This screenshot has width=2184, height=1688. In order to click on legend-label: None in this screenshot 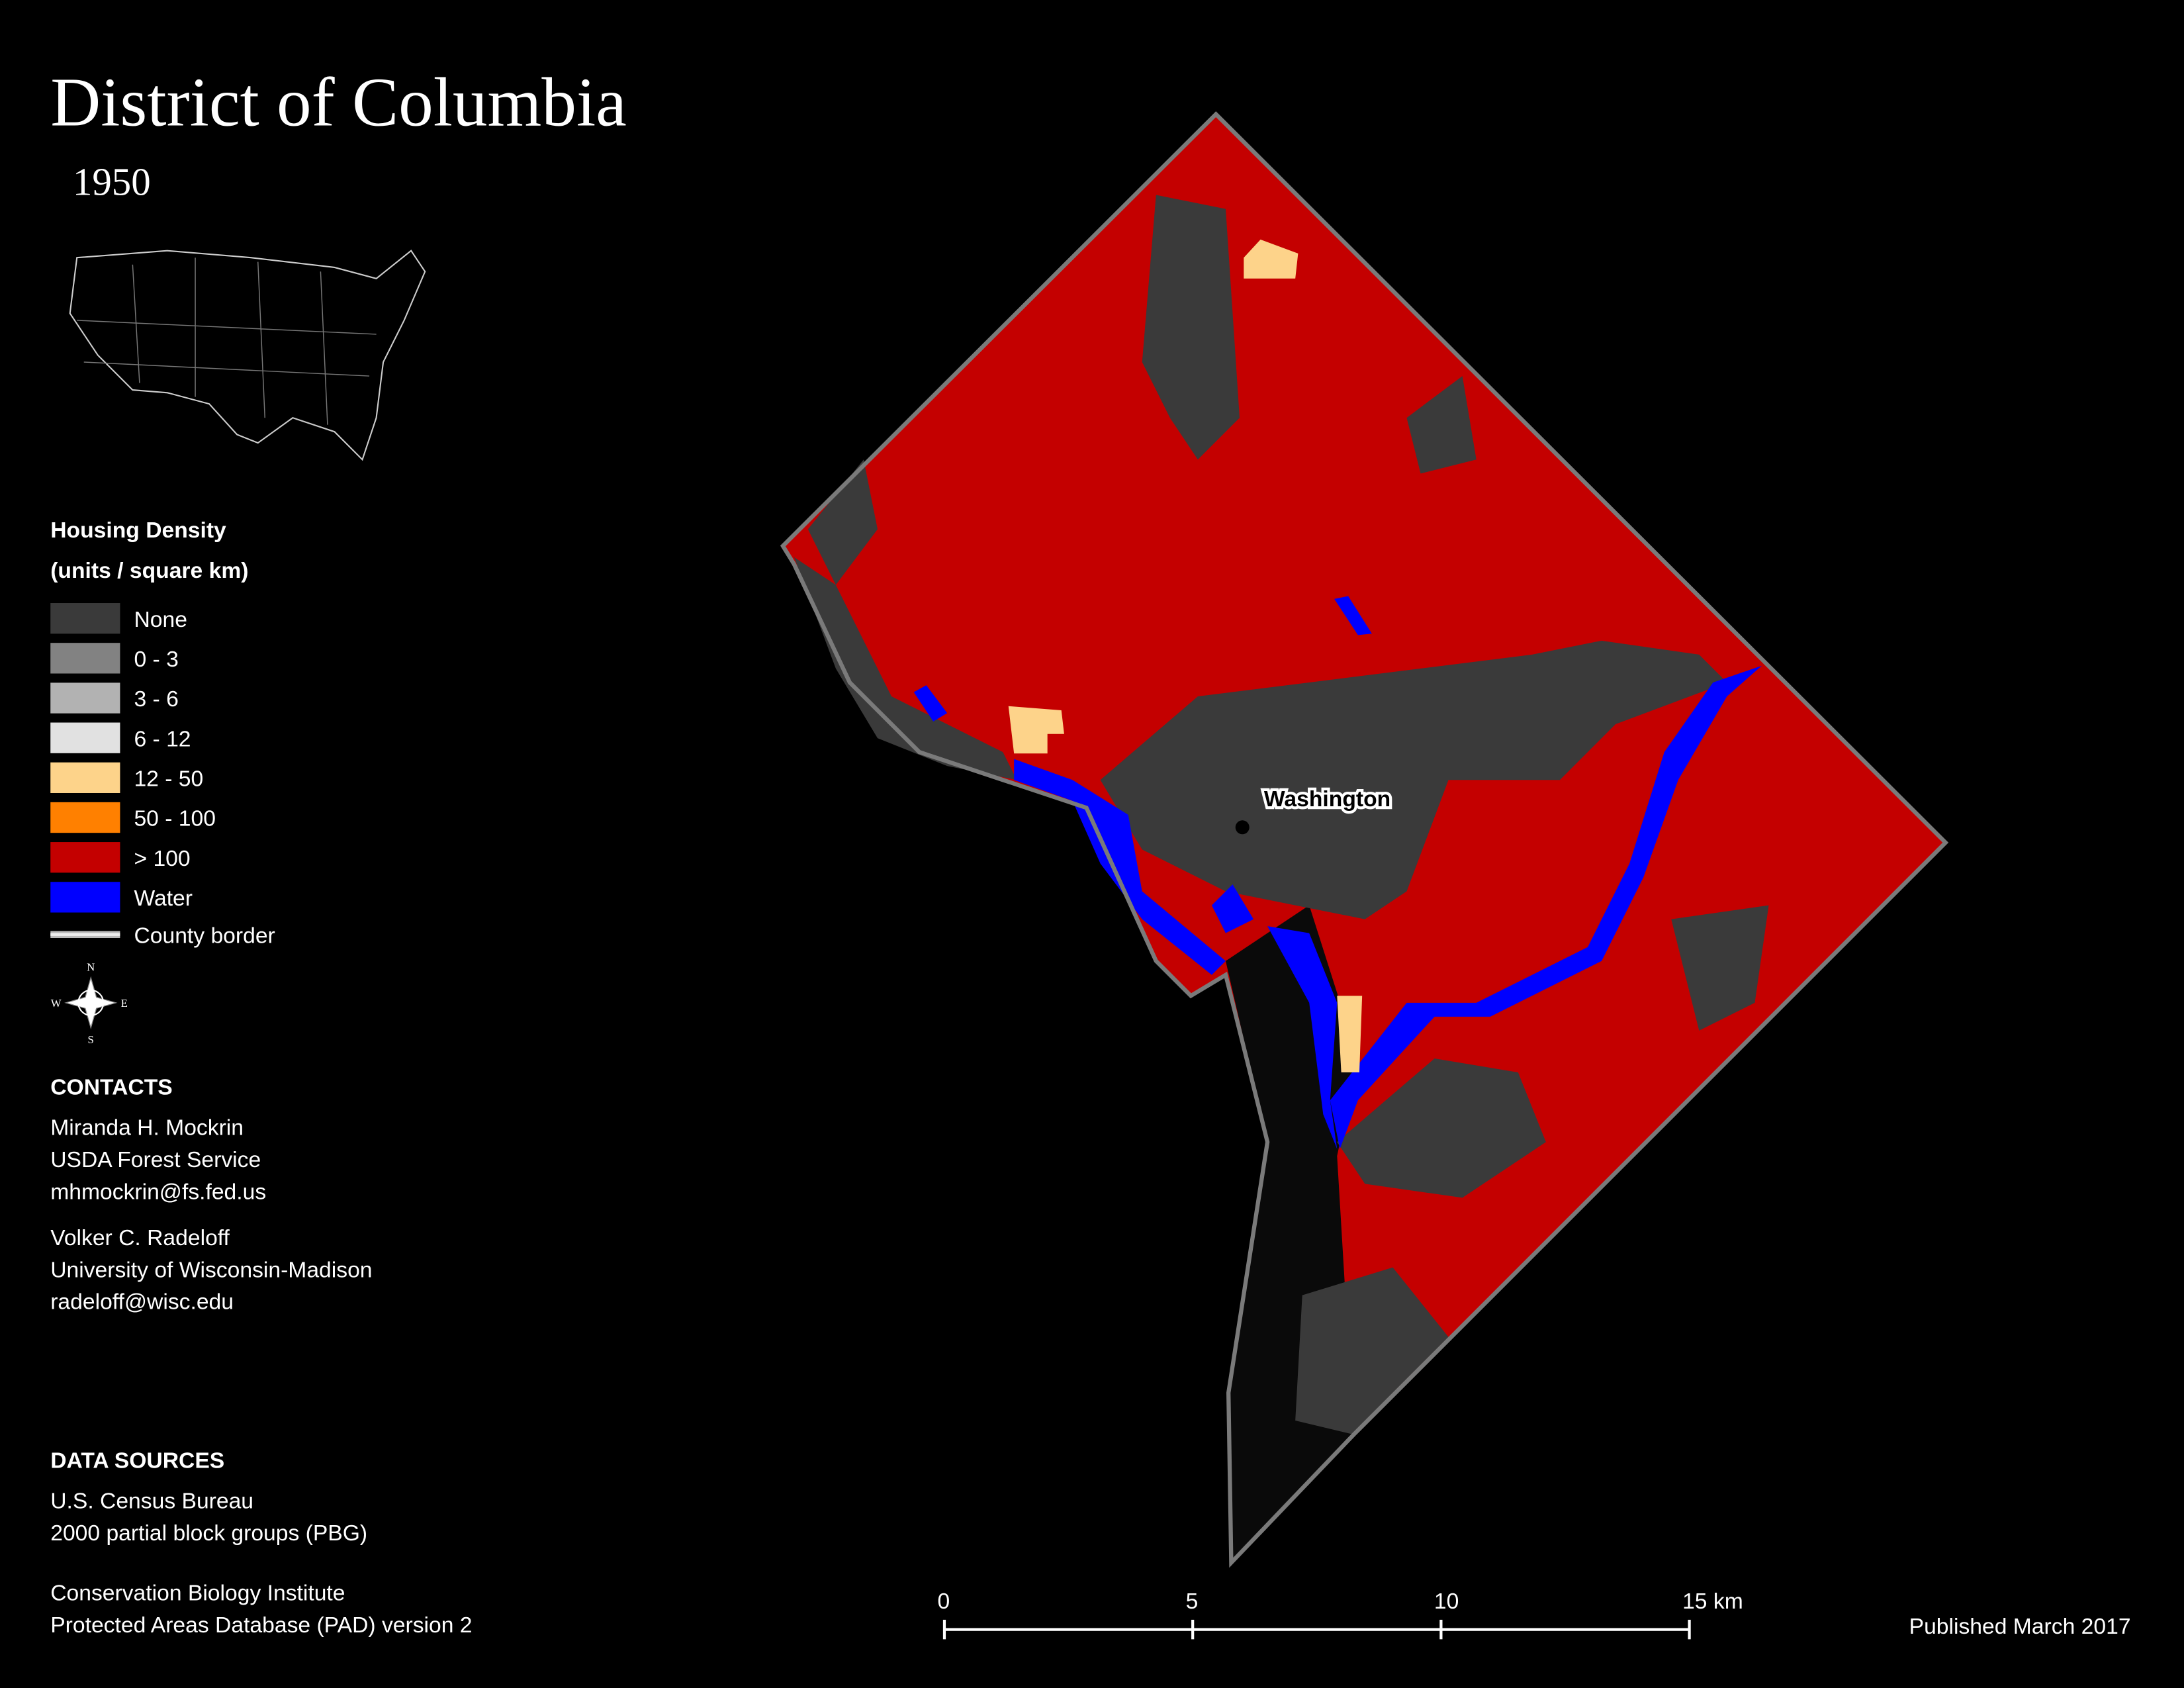, I will do `click(160, 620)`.